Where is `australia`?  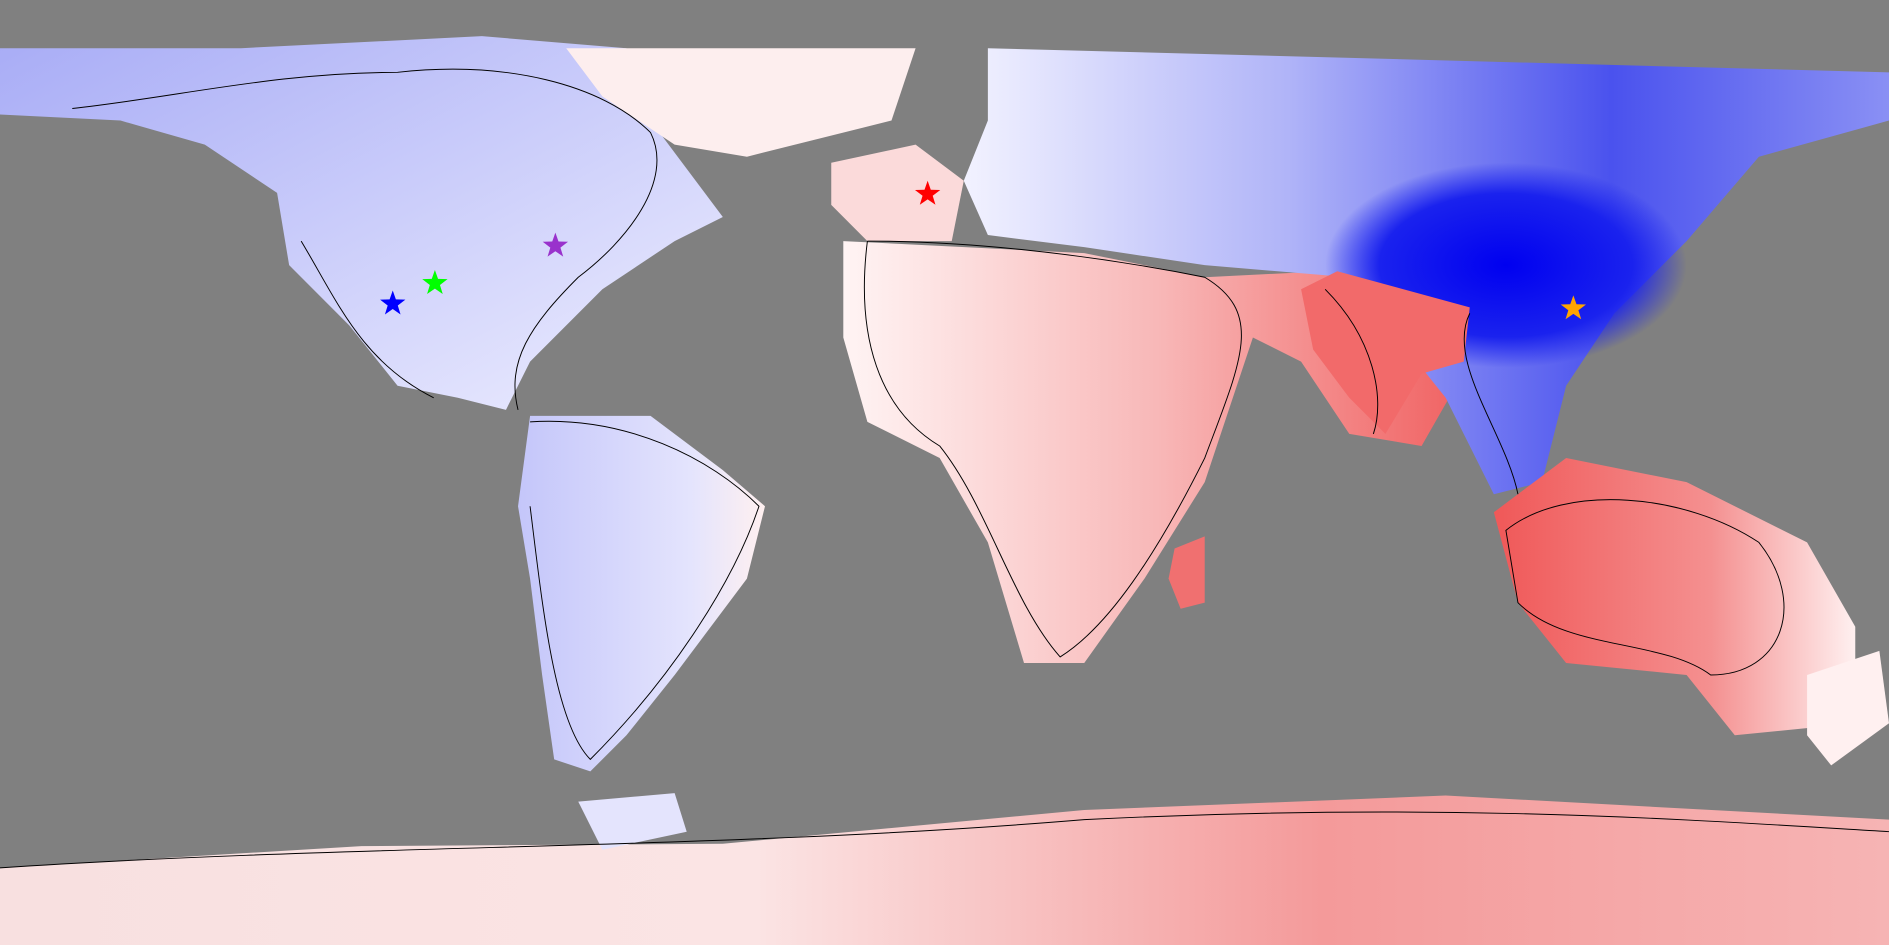
australia is located at coordinates (1674, 597).